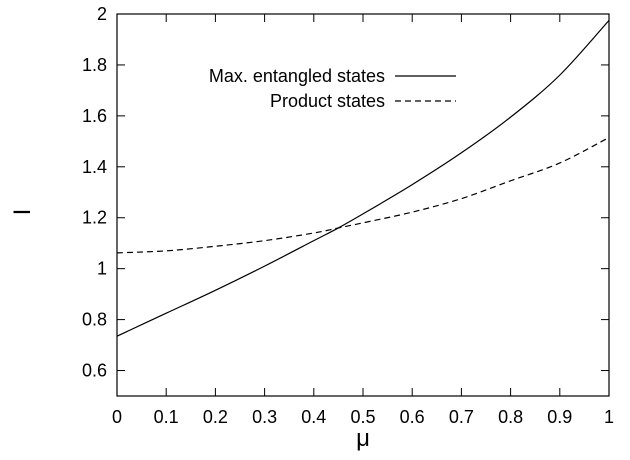 The image size is (630, 460). Describe the element at coordinates (264, 417) in the screenshot. I see `x-tick-label: 0.3` at that location.